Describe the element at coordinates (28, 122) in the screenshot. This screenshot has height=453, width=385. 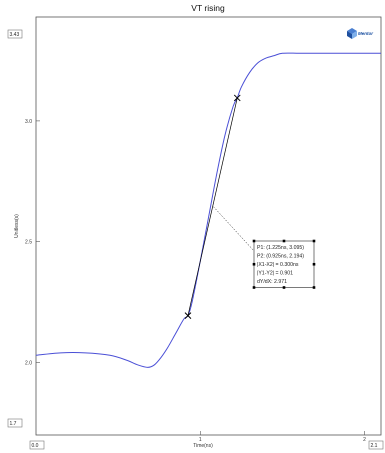
I see `y-tick-label-2: 3.0` at that location.